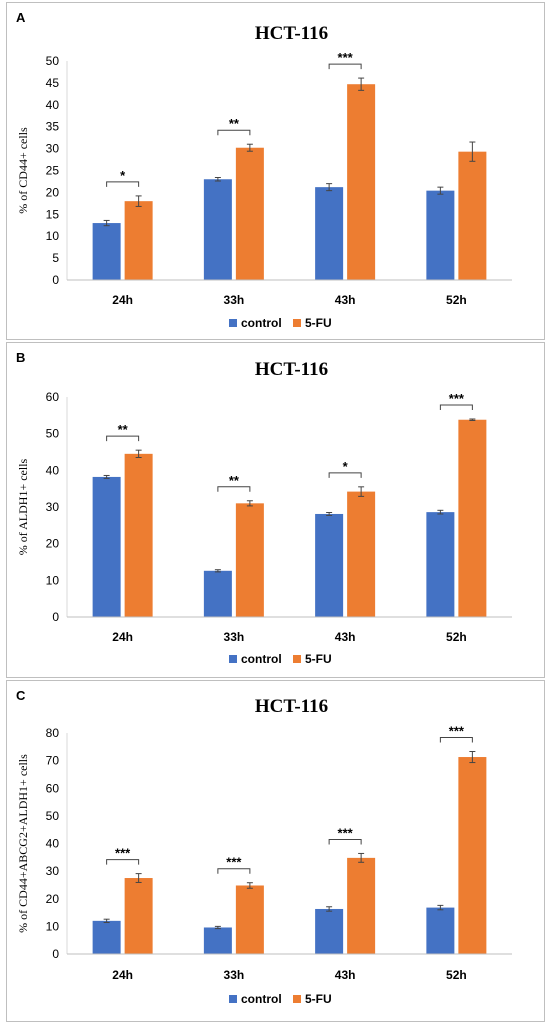  What do you see at coordinates (53, 127) in the screenshot?
I see `y-tick-label: 35` at bounding box center [53, 127].